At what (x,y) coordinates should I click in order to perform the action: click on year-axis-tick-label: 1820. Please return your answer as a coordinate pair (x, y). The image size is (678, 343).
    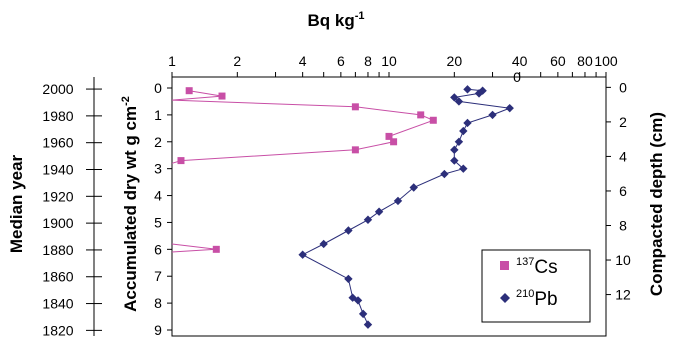
    Looking at the image, I should click on (57, 330).